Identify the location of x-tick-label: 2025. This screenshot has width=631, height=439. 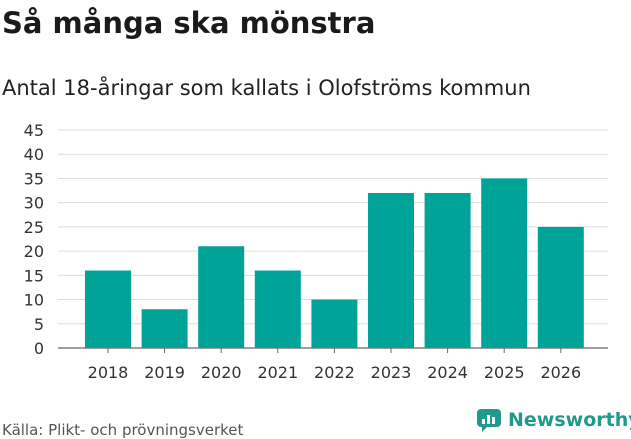
(504, 372).